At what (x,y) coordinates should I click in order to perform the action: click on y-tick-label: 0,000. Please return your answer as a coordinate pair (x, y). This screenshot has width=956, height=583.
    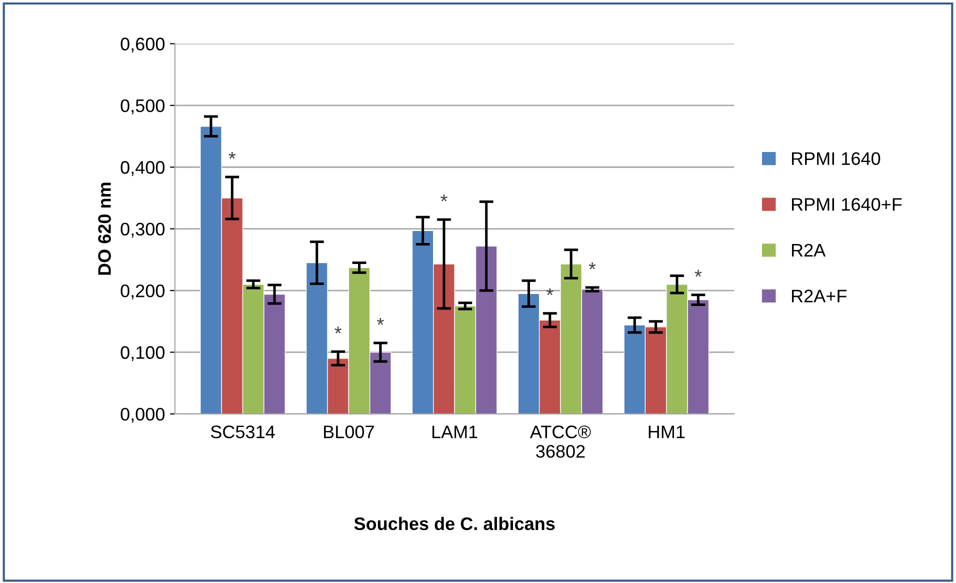
    Looking at the image, I should click on (142, 415).